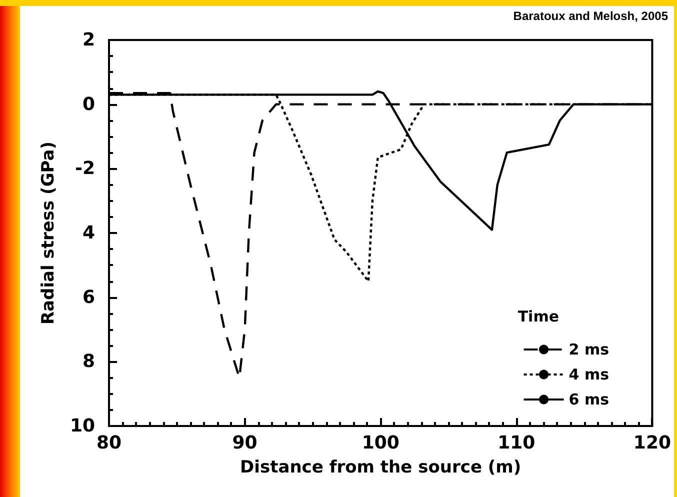 This screenshot has height=497, width=677. Describe the element at coordinates (109, 443) in the screenshot. I see `x-tick-label: 80` at that location.